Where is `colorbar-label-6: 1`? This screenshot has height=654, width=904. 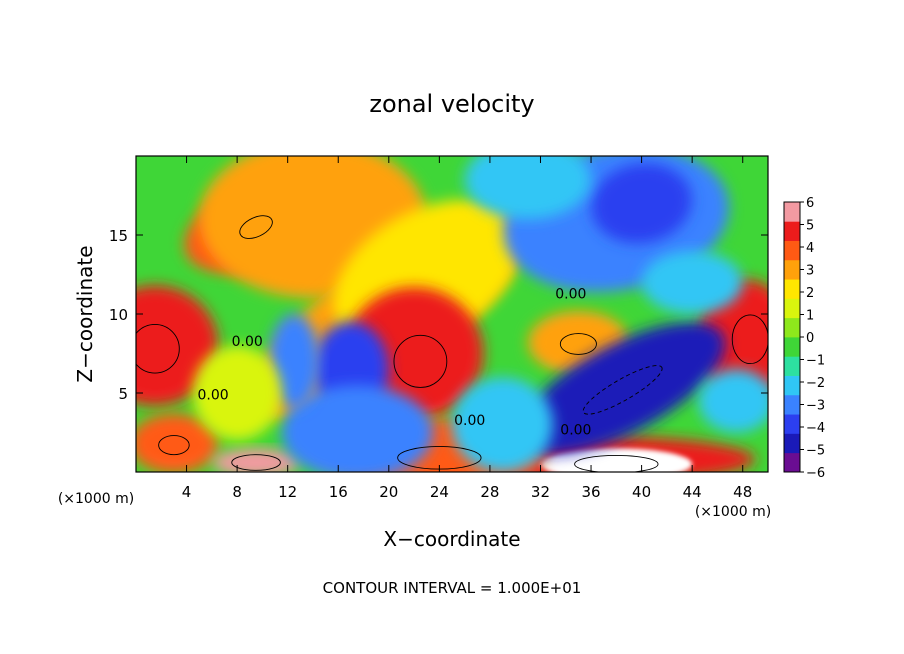
colorbar-label-6: 1 is located at coordinates (810, 316).